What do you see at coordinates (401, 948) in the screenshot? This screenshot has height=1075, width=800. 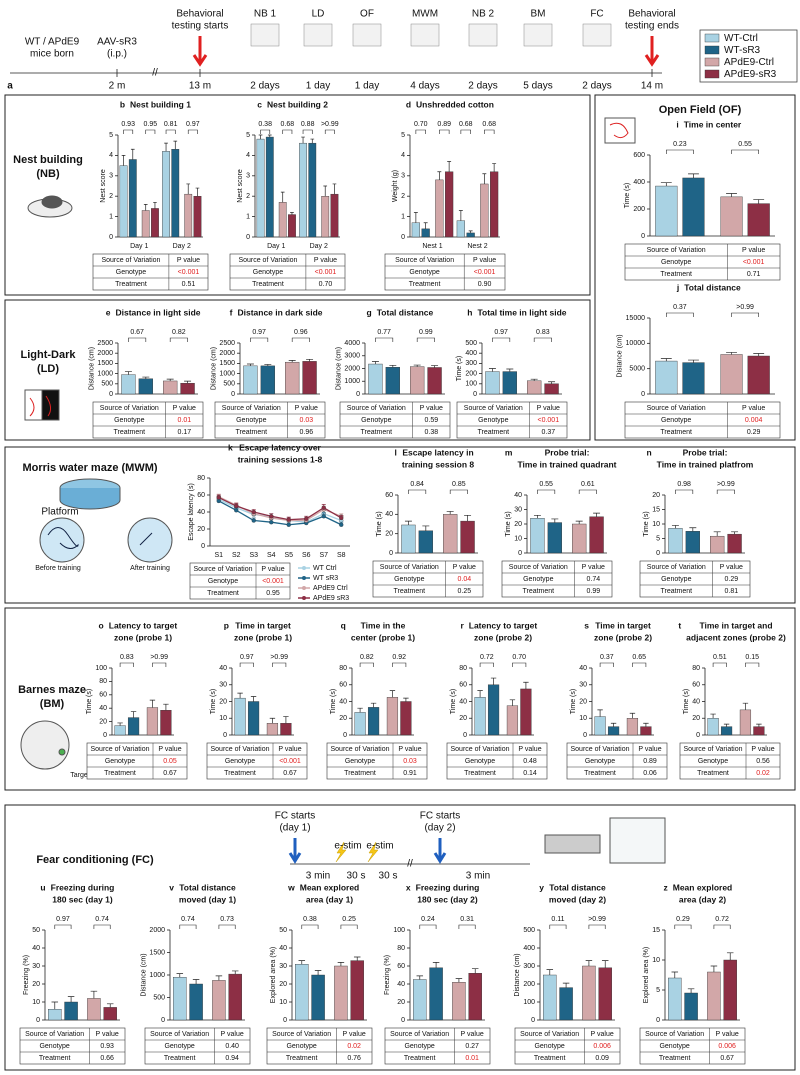 I see `y-tick-label: 80` at bounding box center [401, 948].